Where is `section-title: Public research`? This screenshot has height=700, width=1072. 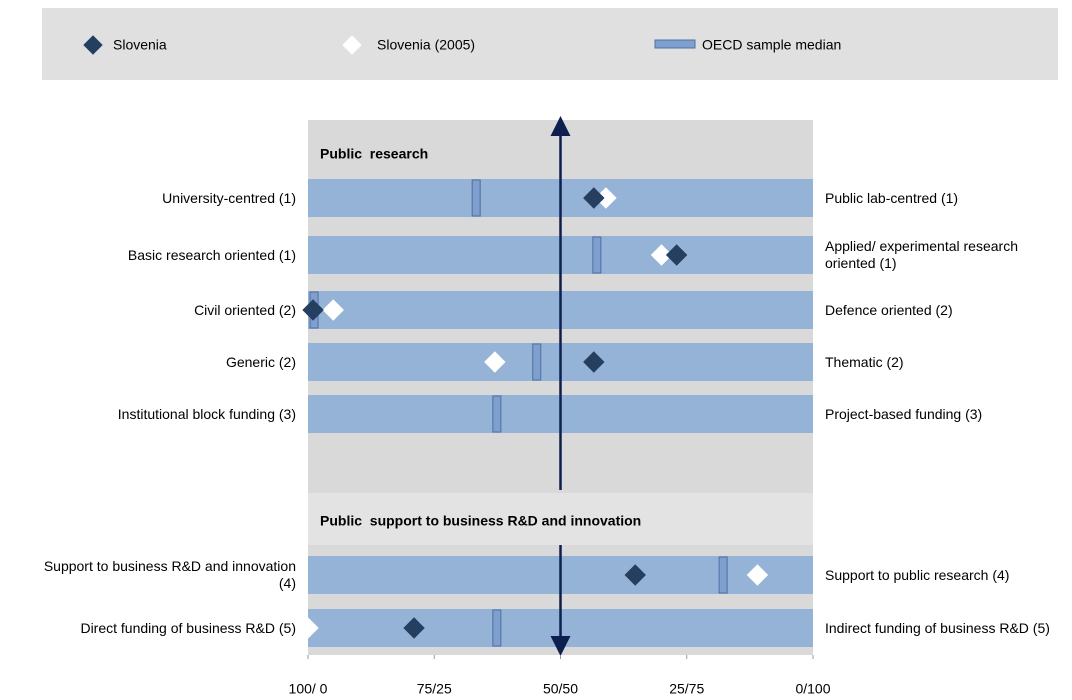
section-title: Public research is located at coordinates (374, 154).